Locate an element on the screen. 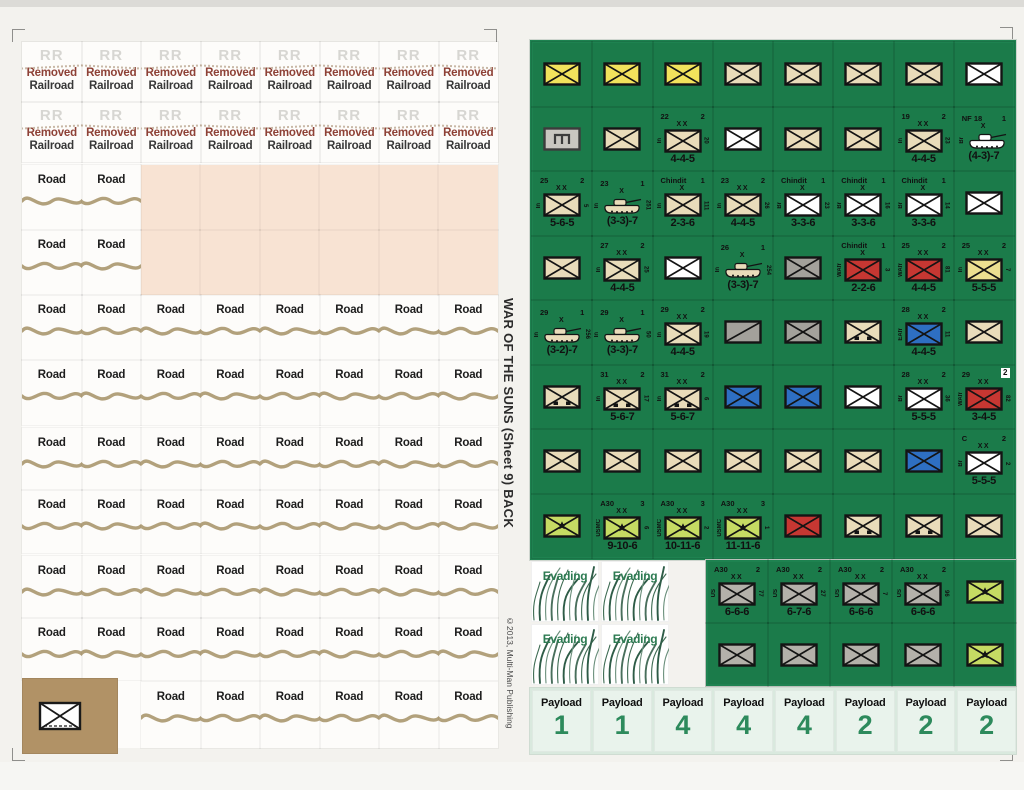  counter-cell: 27 2 XX In 25 4-4-5 is located at coordinates (622, 267).